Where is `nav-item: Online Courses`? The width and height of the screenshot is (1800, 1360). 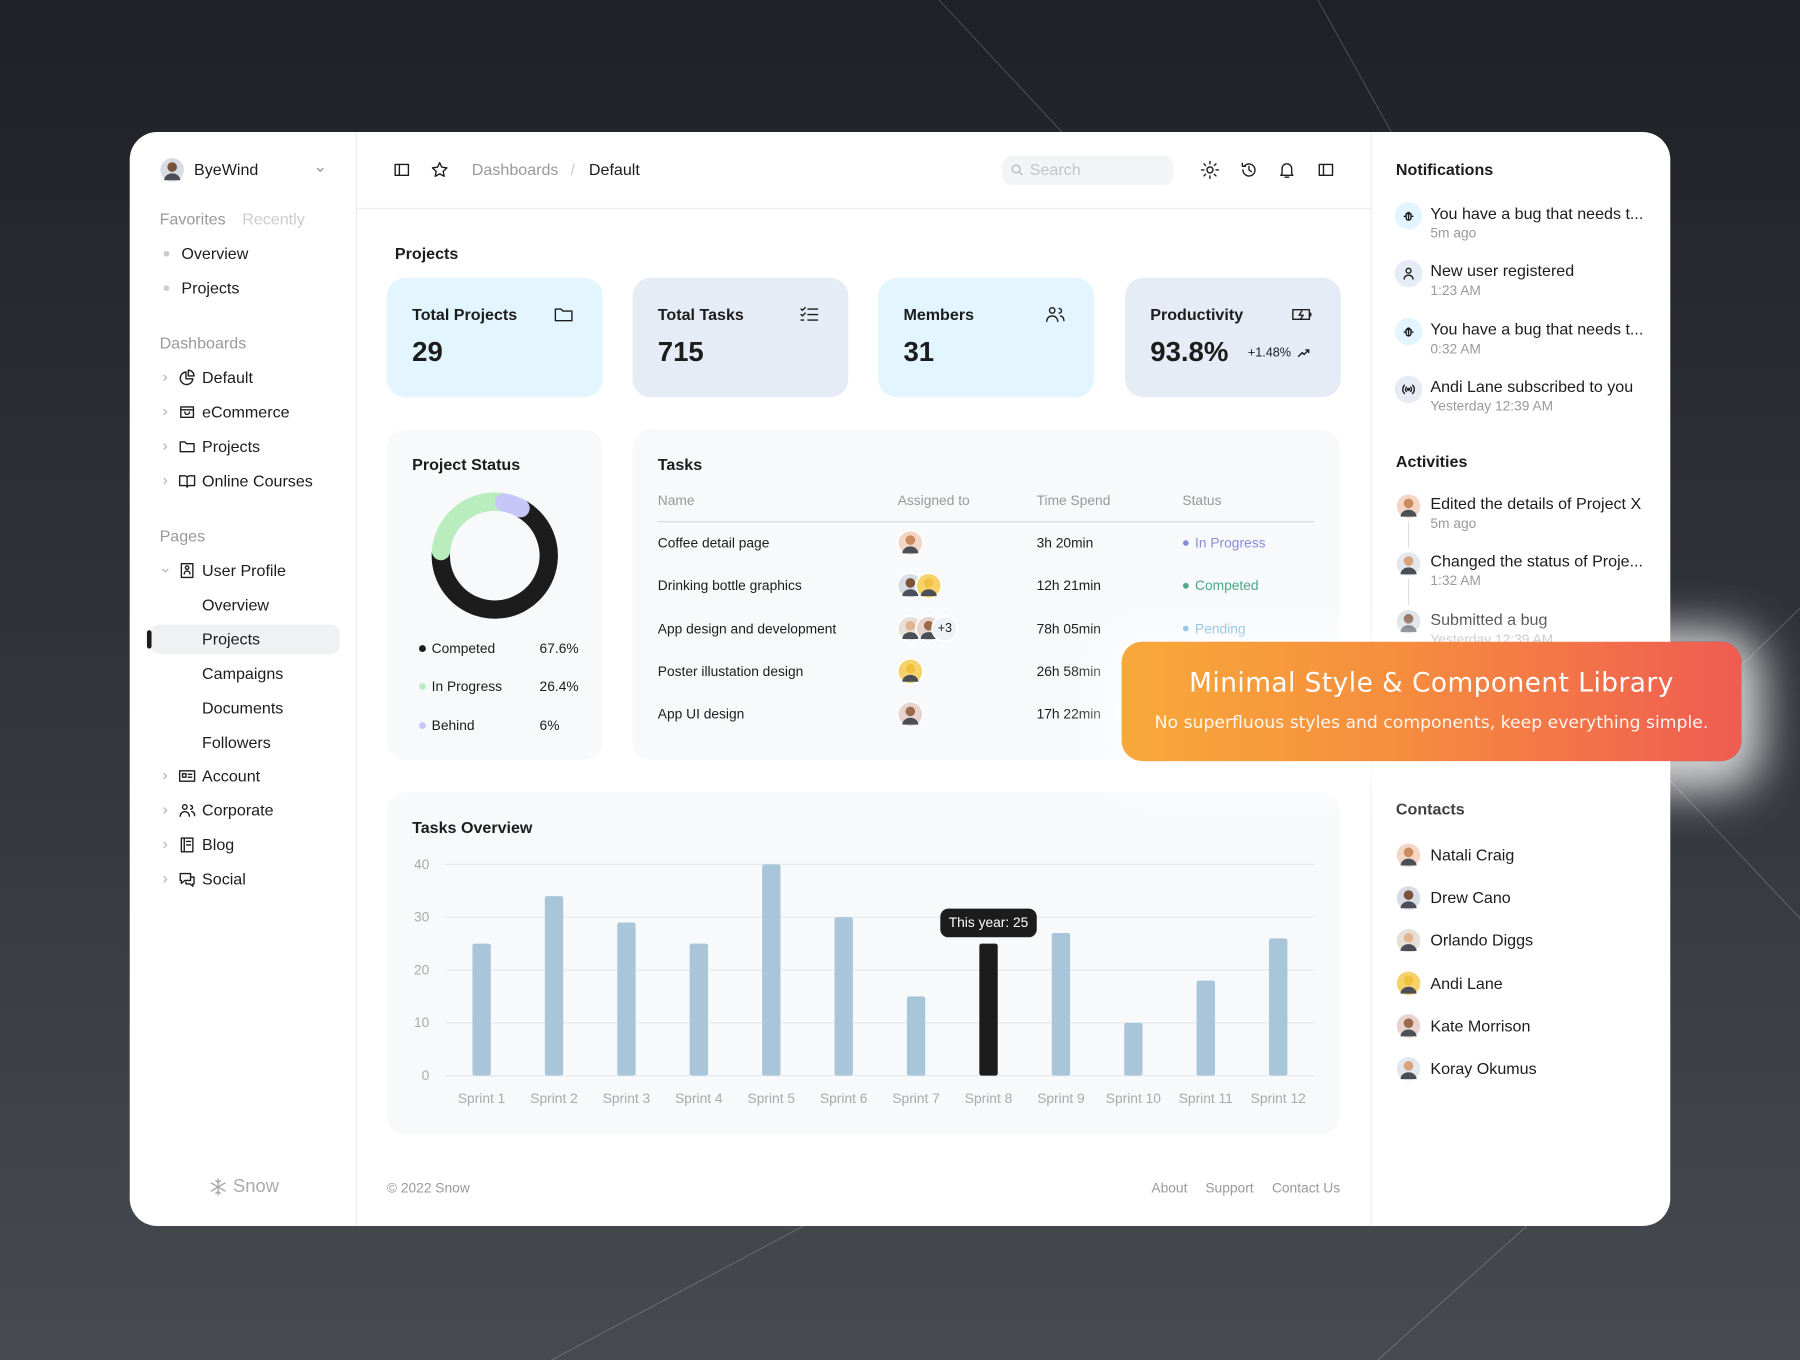 nav-item: Online Courses is located at coordinates (257, 480).